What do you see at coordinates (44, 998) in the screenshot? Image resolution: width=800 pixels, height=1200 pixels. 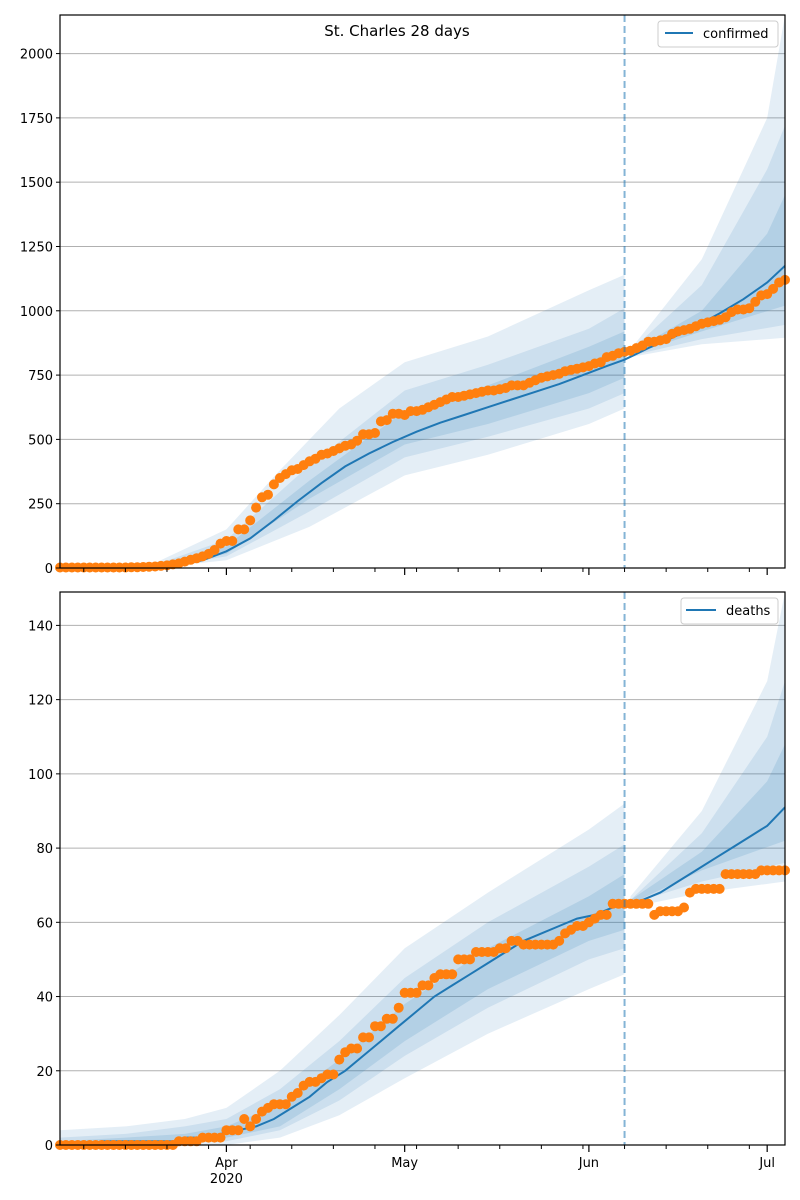 I see `y-tick-label: 40` at bounding box center [44, 998].